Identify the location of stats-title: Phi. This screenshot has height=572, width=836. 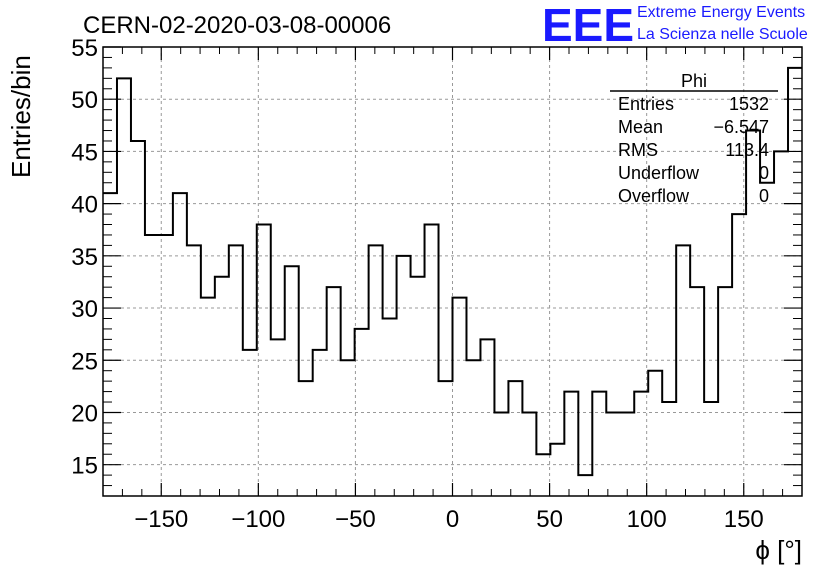
(694, 81).